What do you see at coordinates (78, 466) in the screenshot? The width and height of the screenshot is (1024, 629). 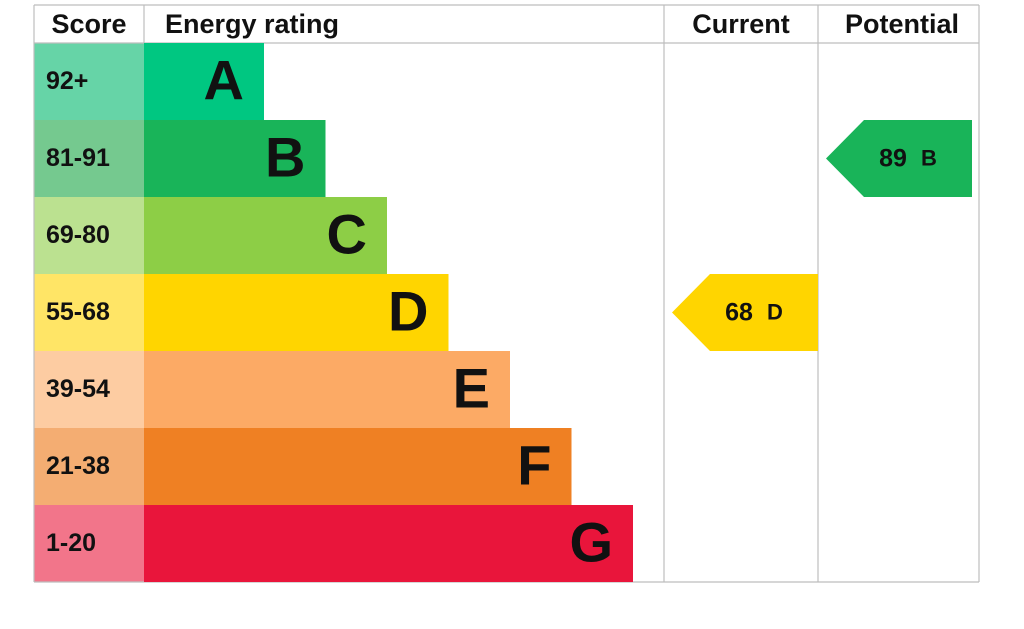 I see `score-label: 21-38` at bounding box center [78, 466].